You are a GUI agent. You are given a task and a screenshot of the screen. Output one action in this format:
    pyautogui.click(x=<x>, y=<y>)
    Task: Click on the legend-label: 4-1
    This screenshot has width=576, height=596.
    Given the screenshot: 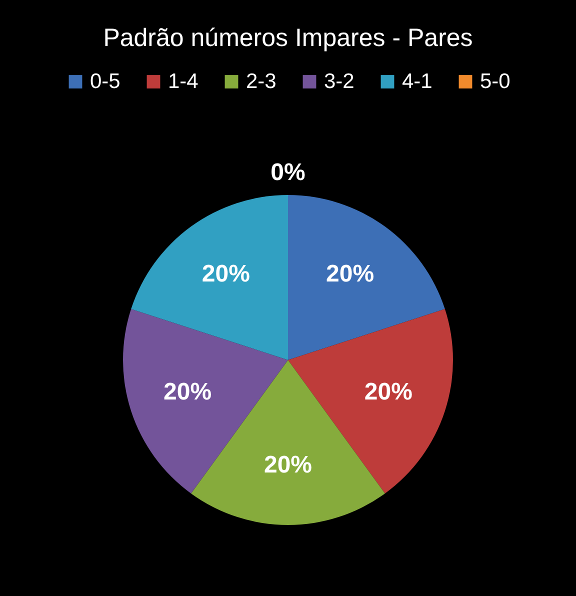 What is the action you would take?
    pyautogui.click(x=417, y=81)
    